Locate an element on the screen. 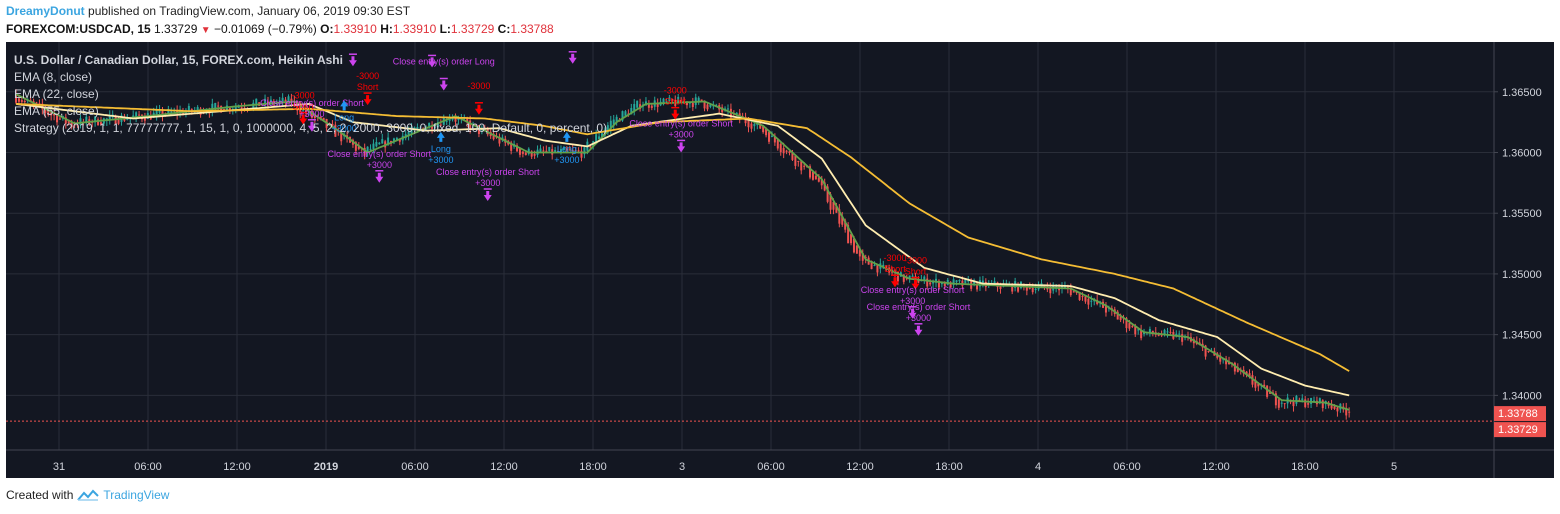  footer: Created with TradingView is located at coordinates (87, 495).